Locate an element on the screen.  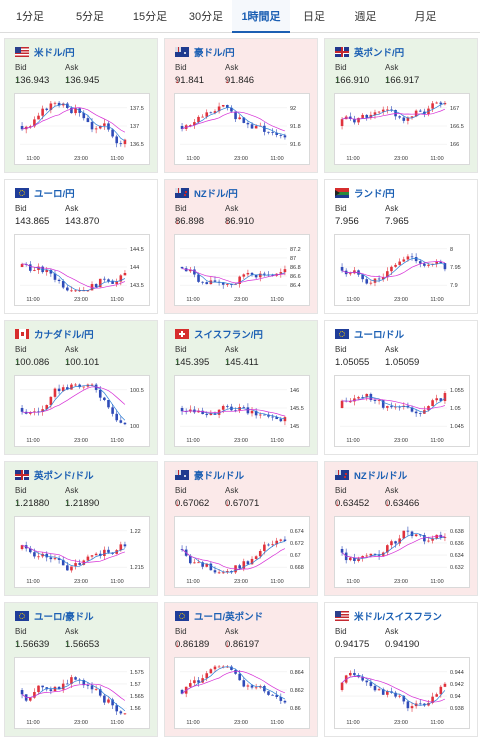
ask-price: ↑ 1.56653 is located at coordinates (82, 644).